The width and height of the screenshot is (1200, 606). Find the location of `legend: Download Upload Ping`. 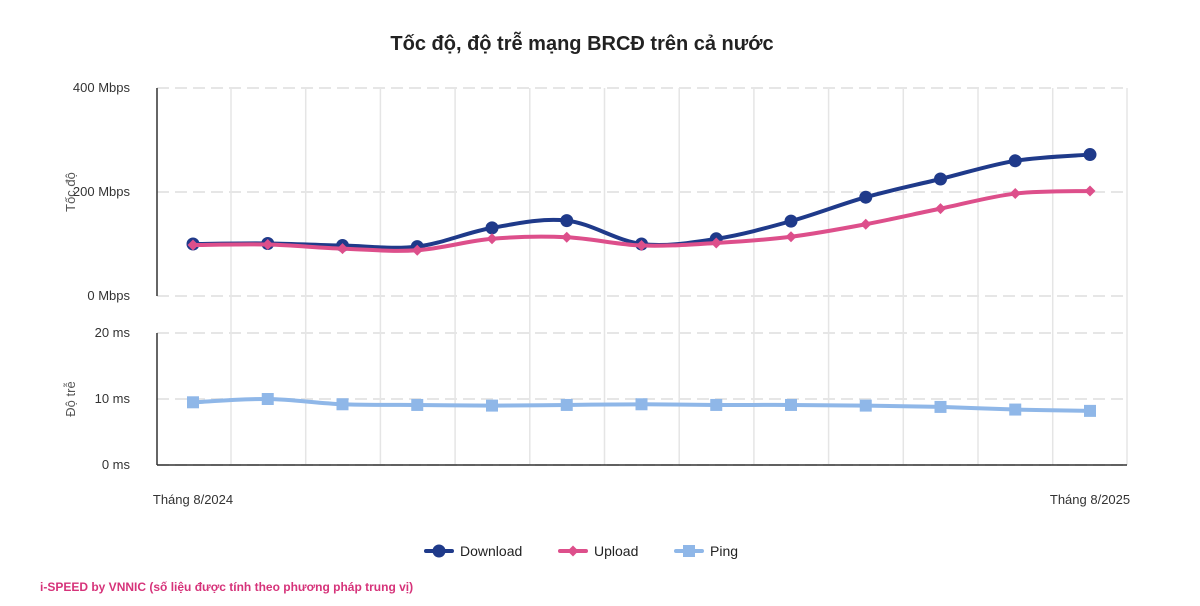

legend: Download Upload Ping is located at coordinates (581, 551).